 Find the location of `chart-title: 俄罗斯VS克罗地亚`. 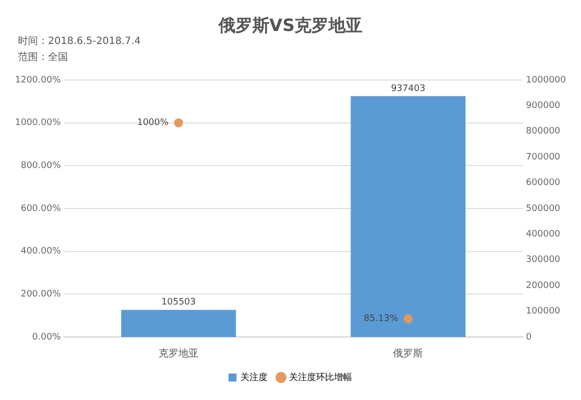

chart-title: 俄罗斯VS克罗地亚 is located at coordinates (290, 26).